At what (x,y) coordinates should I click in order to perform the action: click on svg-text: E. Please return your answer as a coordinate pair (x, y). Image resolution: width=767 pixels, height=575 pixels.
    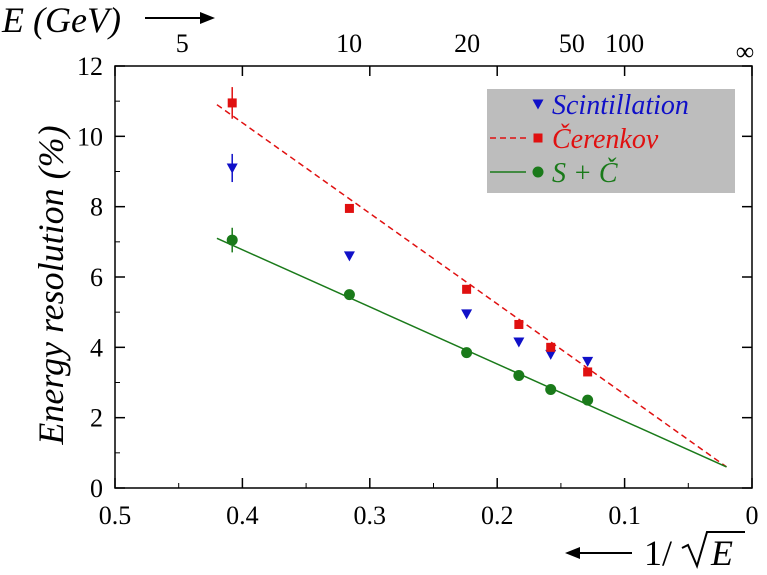
    Looking at the image, I should click on (721, 553).